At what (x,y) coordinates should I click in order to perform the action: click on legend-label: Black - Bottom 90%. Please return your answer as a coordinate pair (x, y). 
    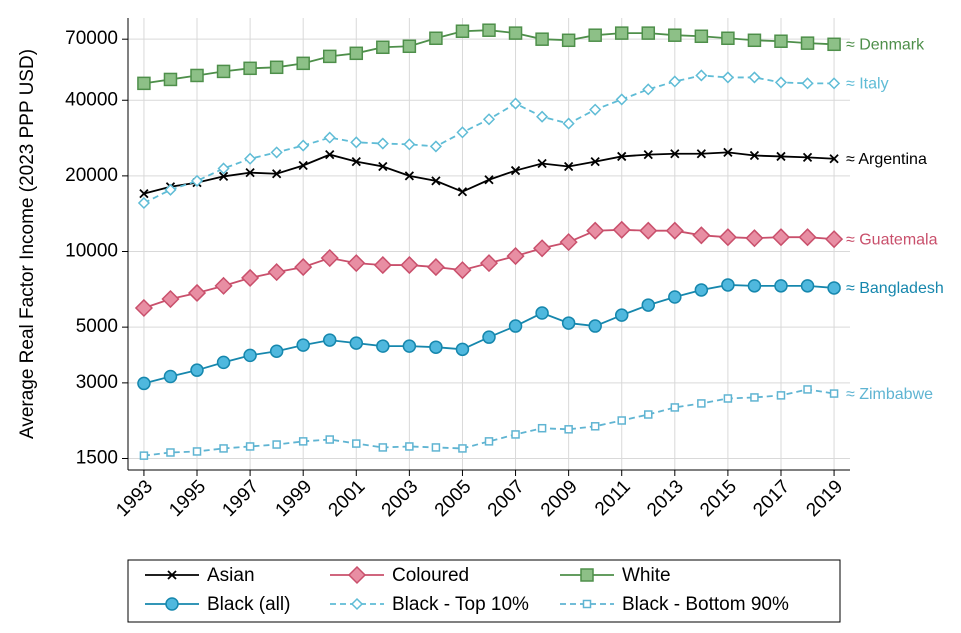
    Looking at the image, I should click on (705, 604).